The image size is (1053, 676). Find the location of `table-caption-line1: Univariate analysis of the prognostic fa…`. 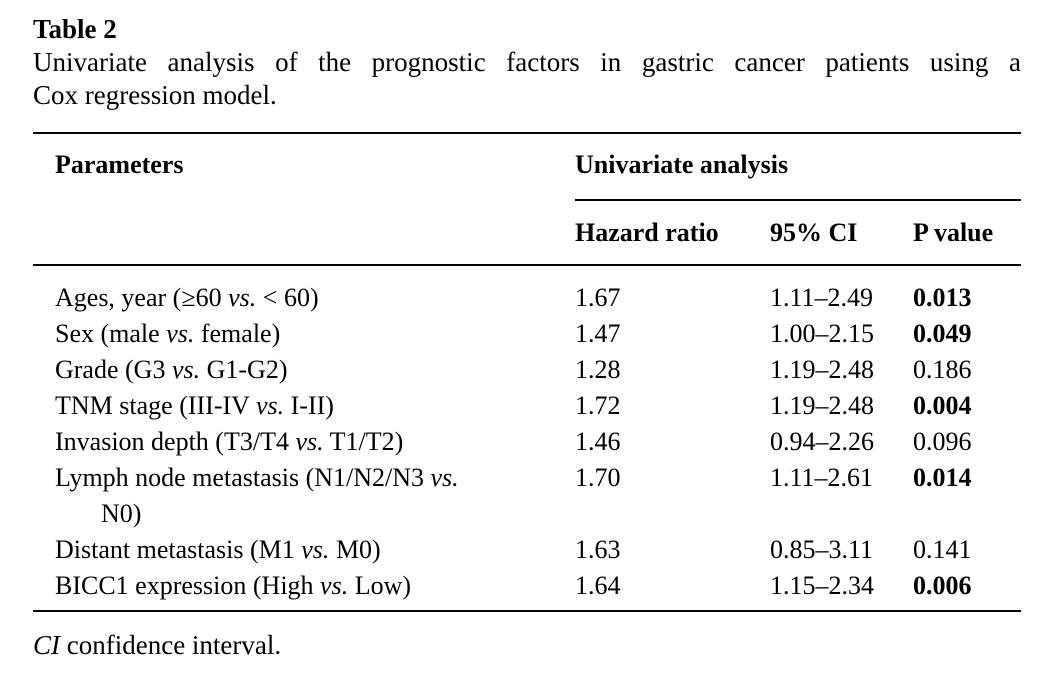

table-caption-line1: Univariate analysis of the prognostic fa… is located at coordinates (527, 62).